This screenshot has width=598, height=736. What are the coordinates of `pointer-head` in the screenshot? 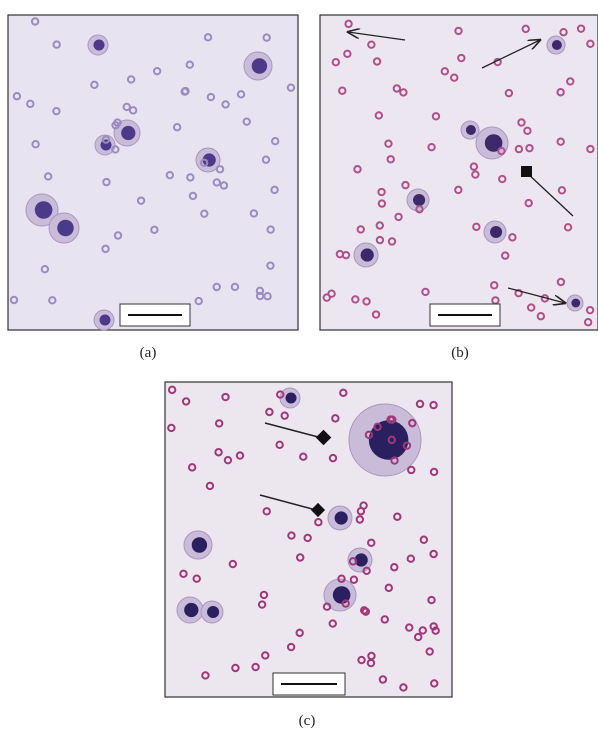 It's located at (526, 171).